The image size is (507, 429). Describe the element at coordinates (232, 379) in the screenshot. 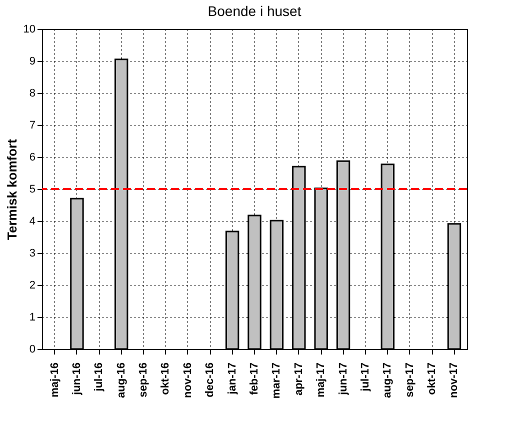

I see `x-tick-label: jan-17` at that location.